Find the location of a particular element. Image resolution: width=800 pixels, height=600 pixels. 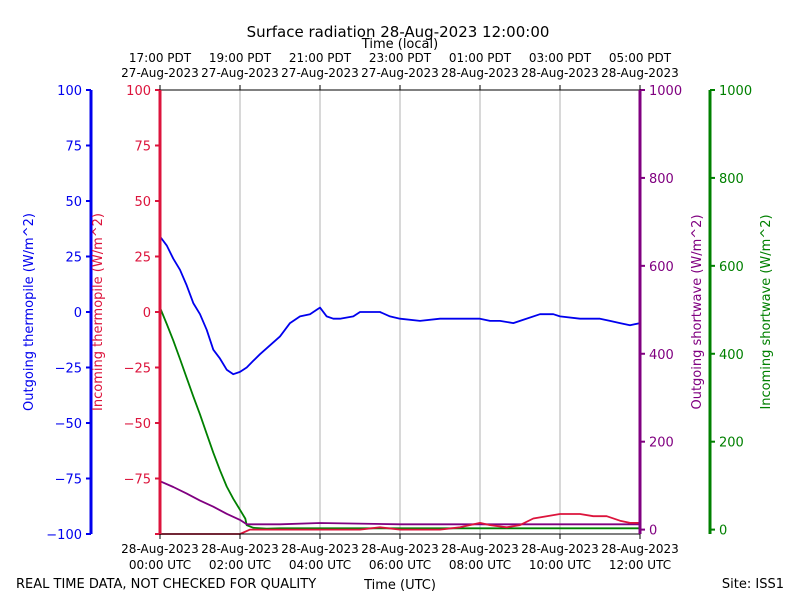

axis-label-incoming-shortwave: Incoming shortwave (W/m^2) is located at coordinates (766, 311).